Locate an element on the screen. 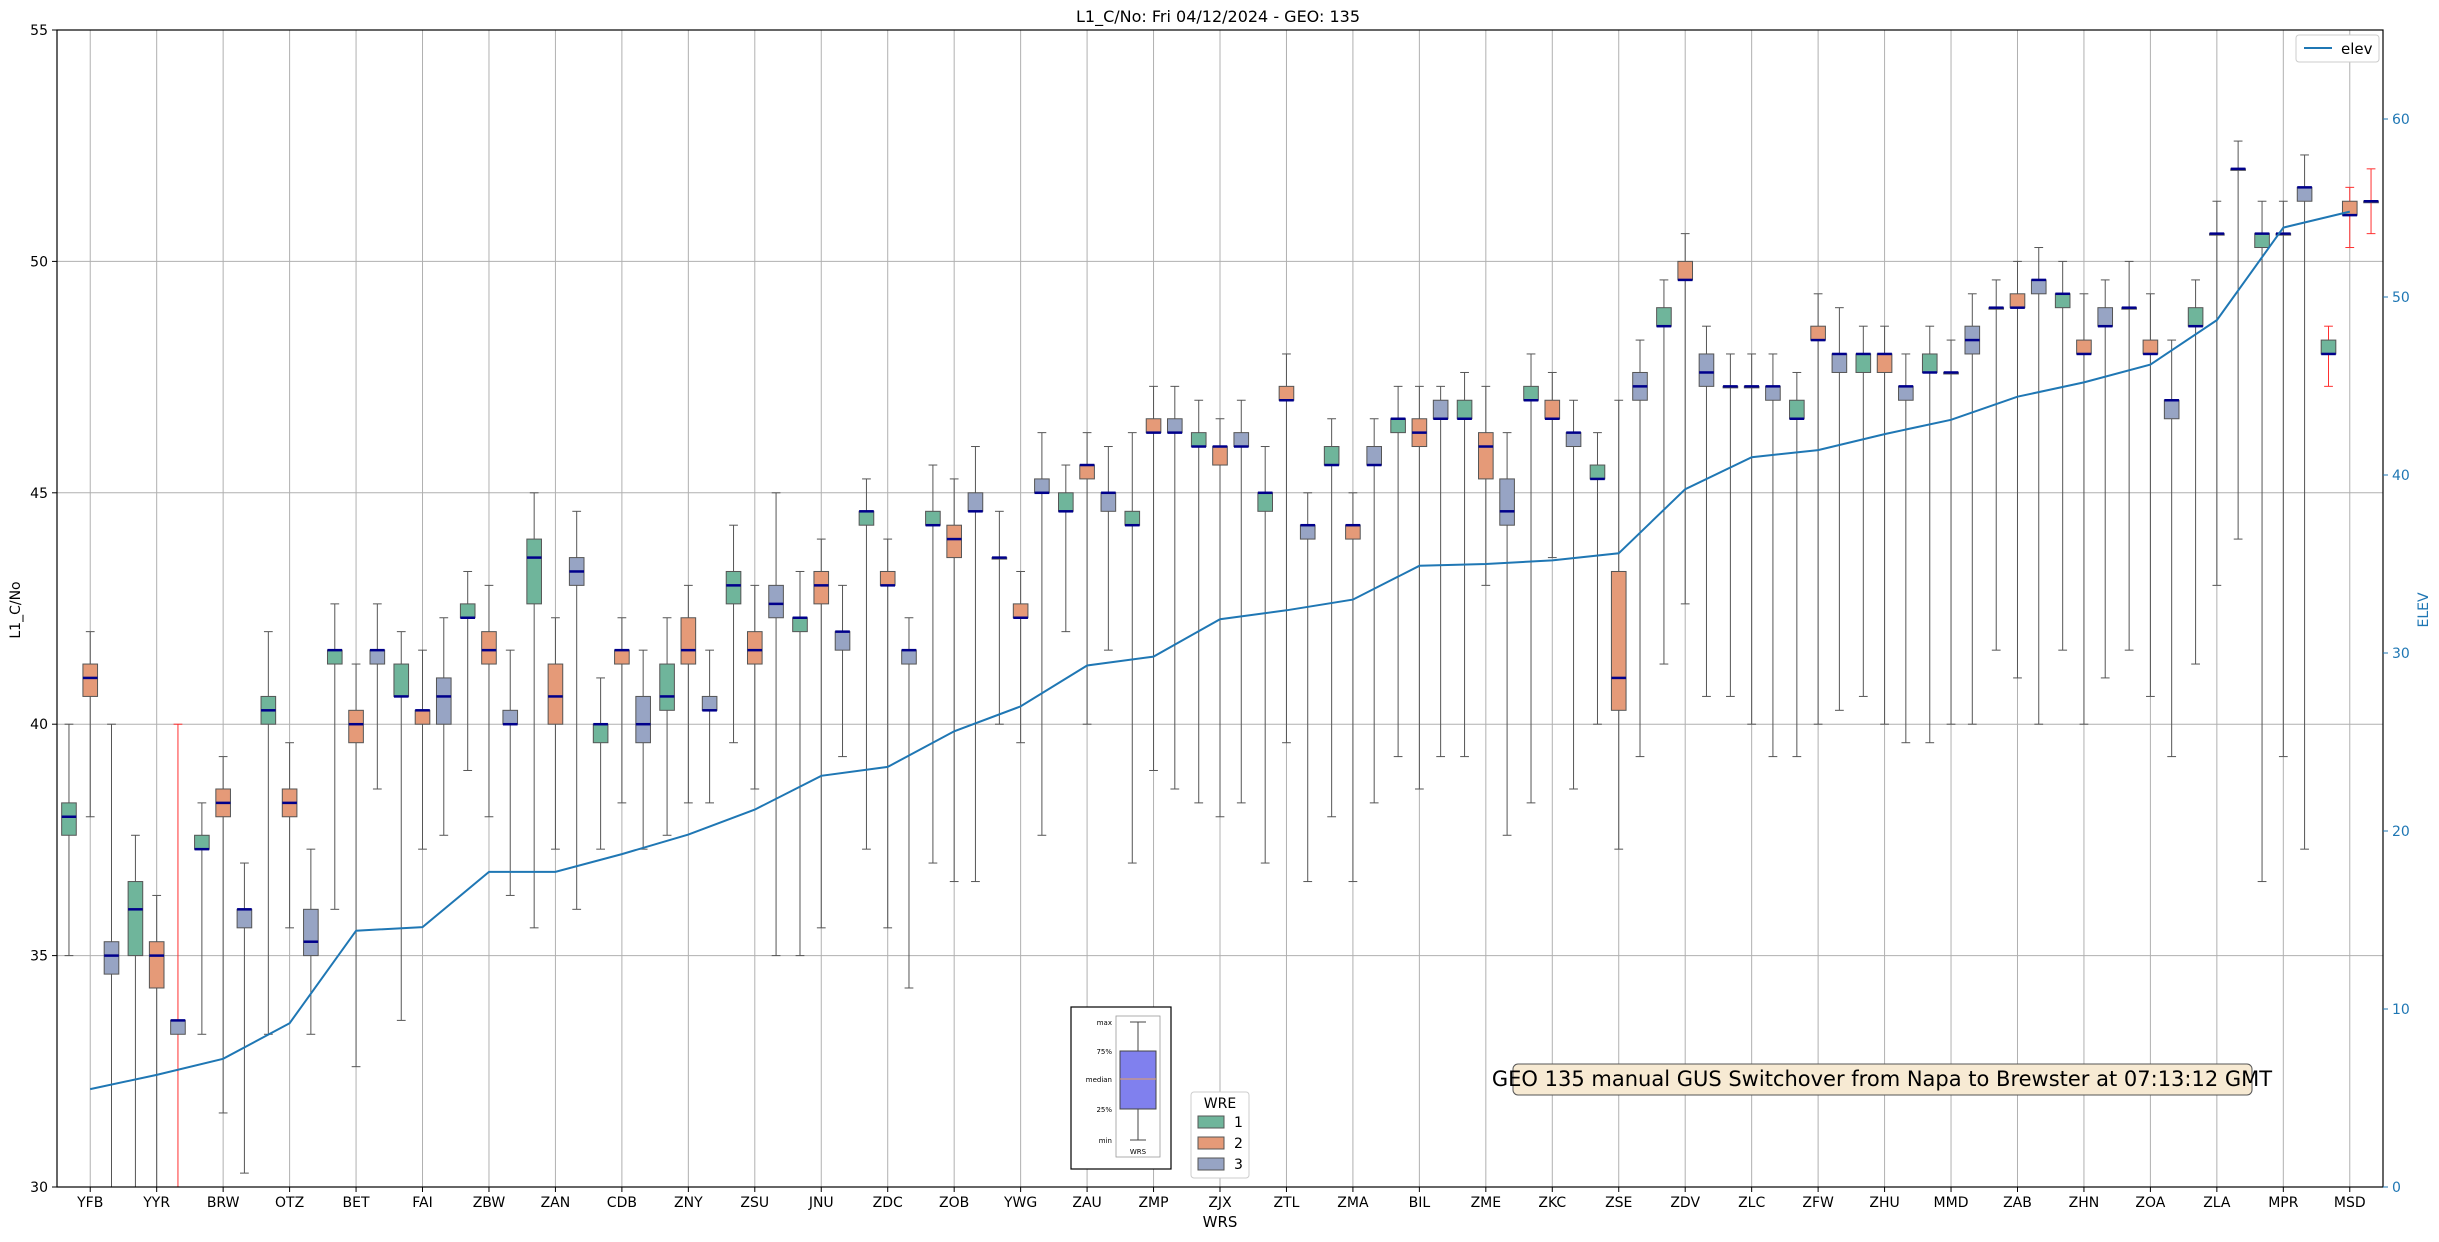  key-inset-label-q1: 25% is located at coordinates (1104, 1110).